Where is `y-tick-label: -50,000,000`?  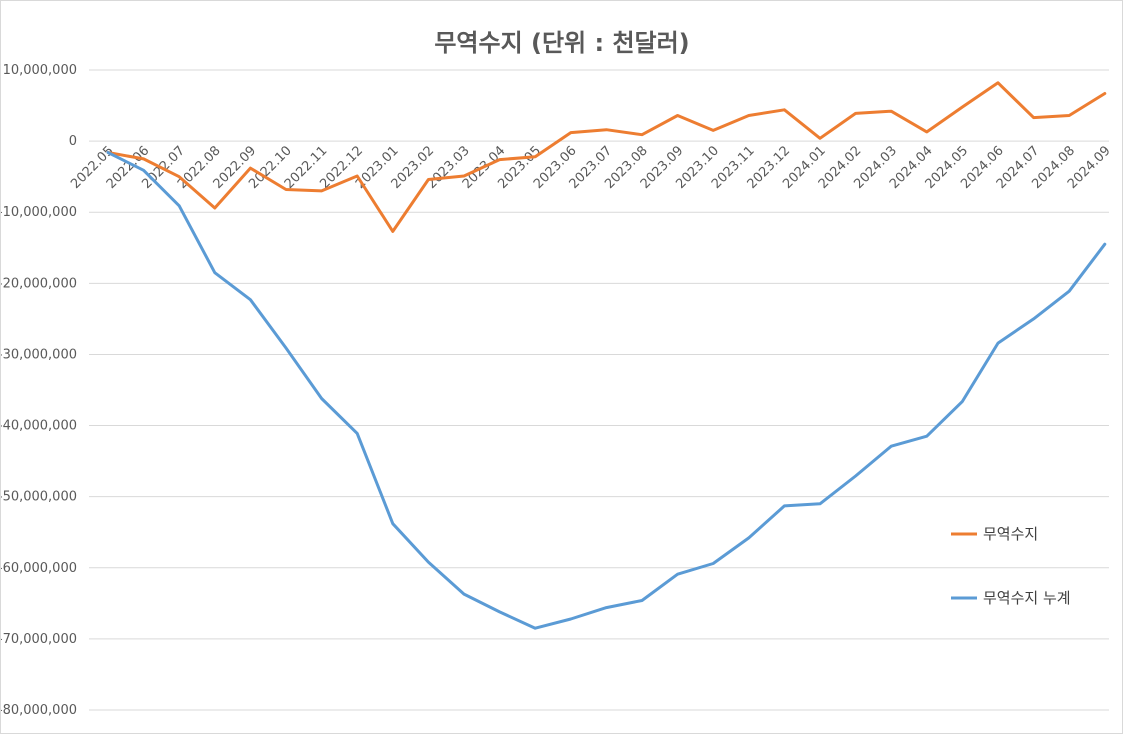 y-tick-label: -50,000,000 is located at coordinates (39, 497).